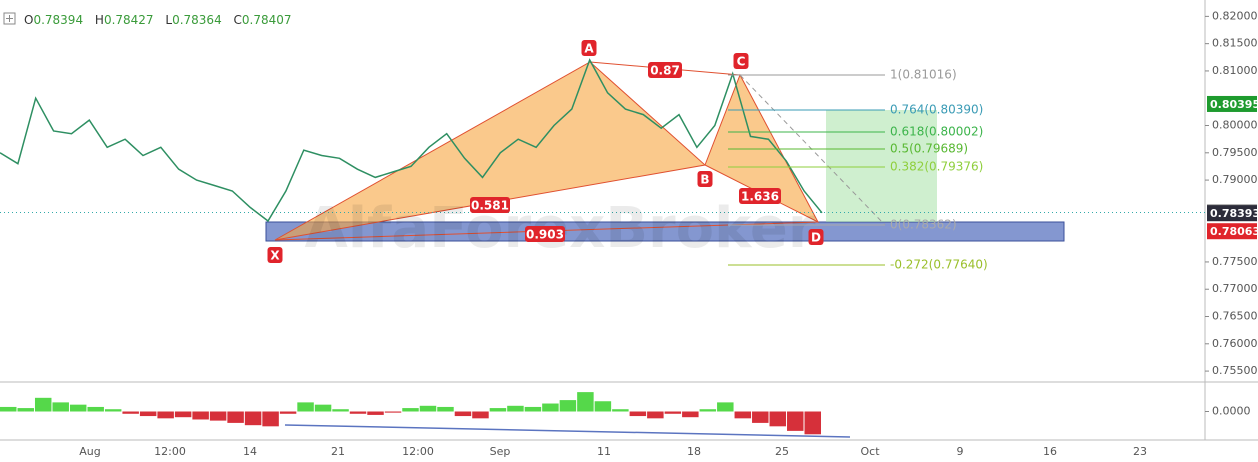 This screenshot has height=462, width=1258. What do you see at coordinates (168, 20) in the screenshot?
I see `label: L` at bounding box center [168, 20].